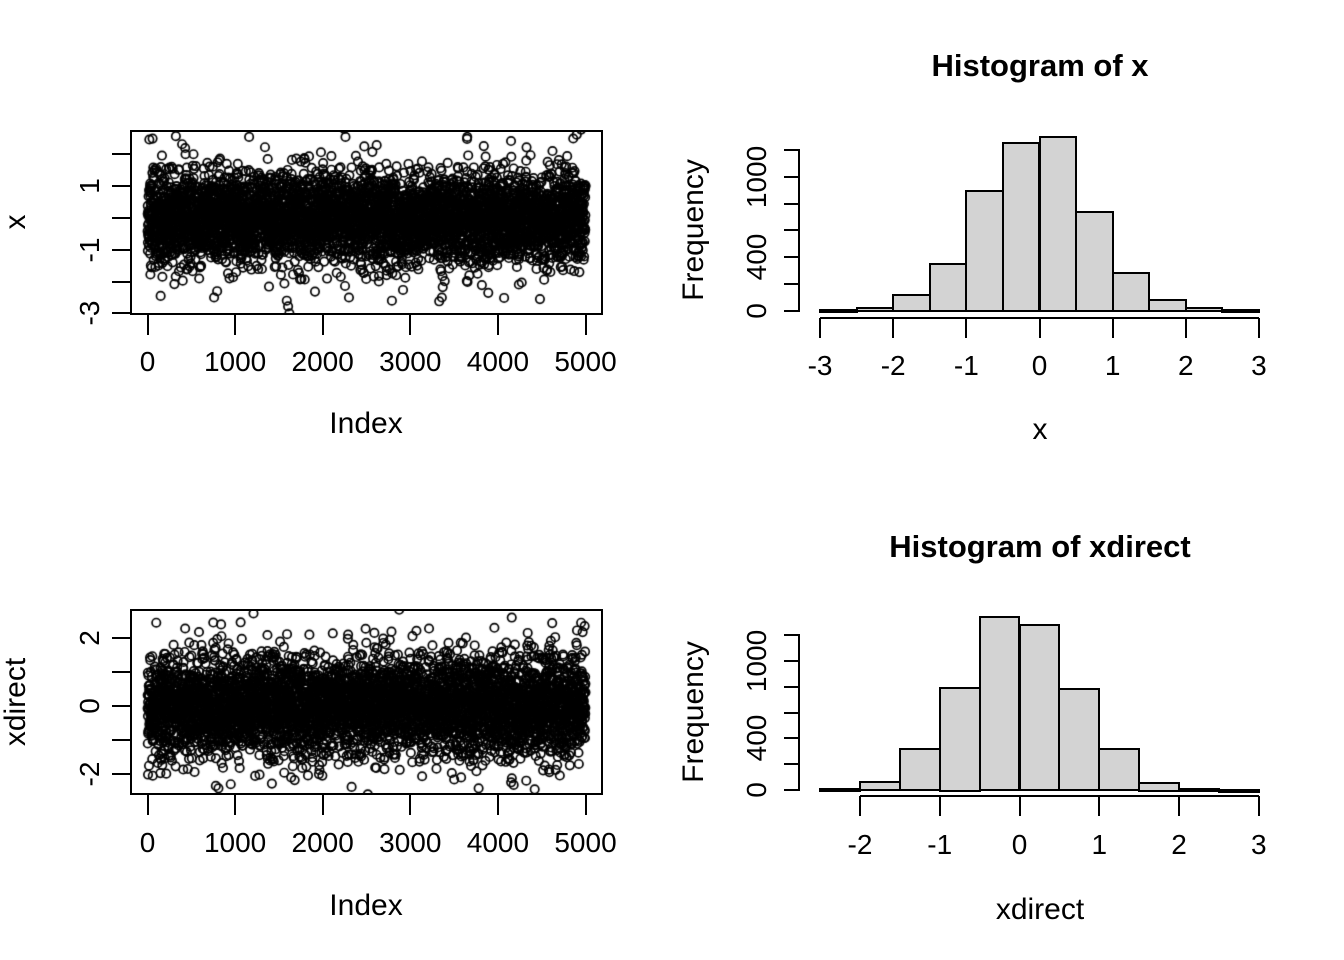 The image size is (1344, 960). I want to click on scatter-points-x, so click(366, 222).